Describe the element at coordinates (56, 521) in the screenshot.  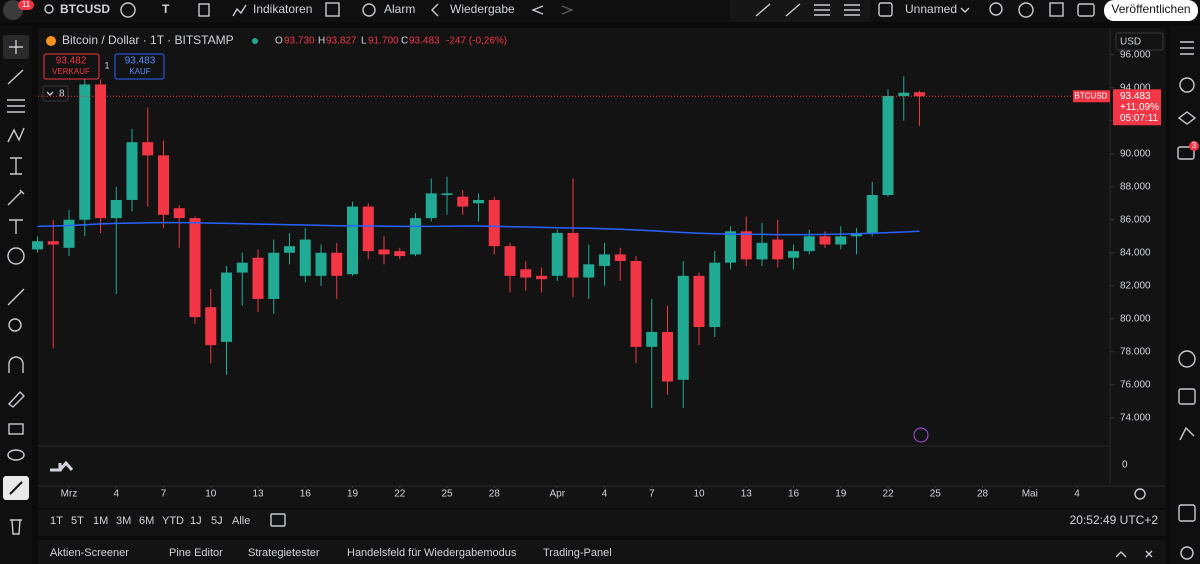
I see `timeframe: 1T` at that location.